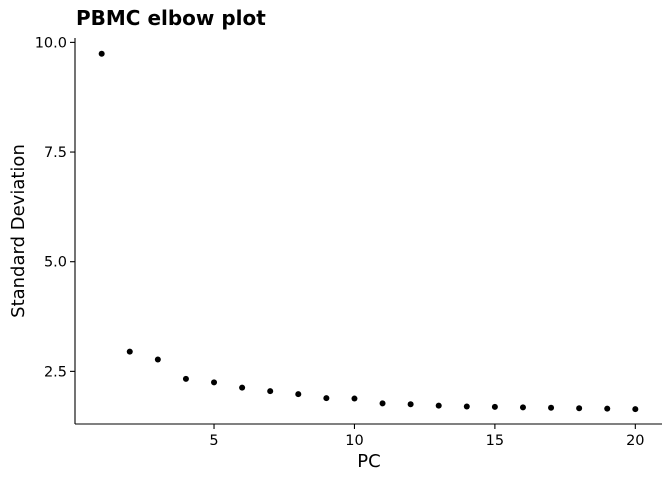 Image resolution: width=672 pixels, height=480 pixels. I want to click on y-tick-label: 2.5, so click(55, 372).